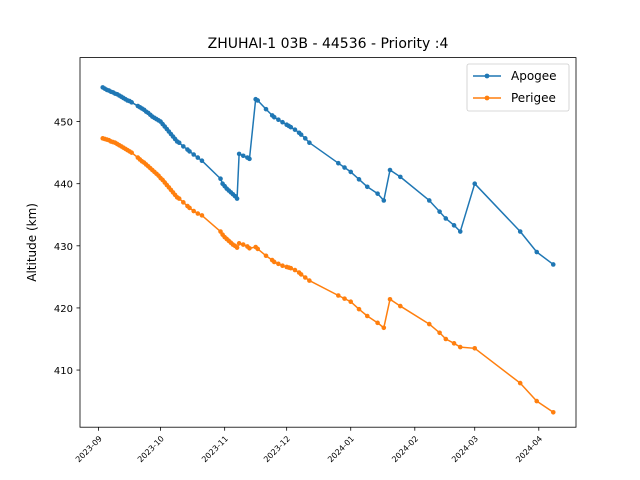  I want to click on legend-apogee-label: Apogee, so click(534, 76).